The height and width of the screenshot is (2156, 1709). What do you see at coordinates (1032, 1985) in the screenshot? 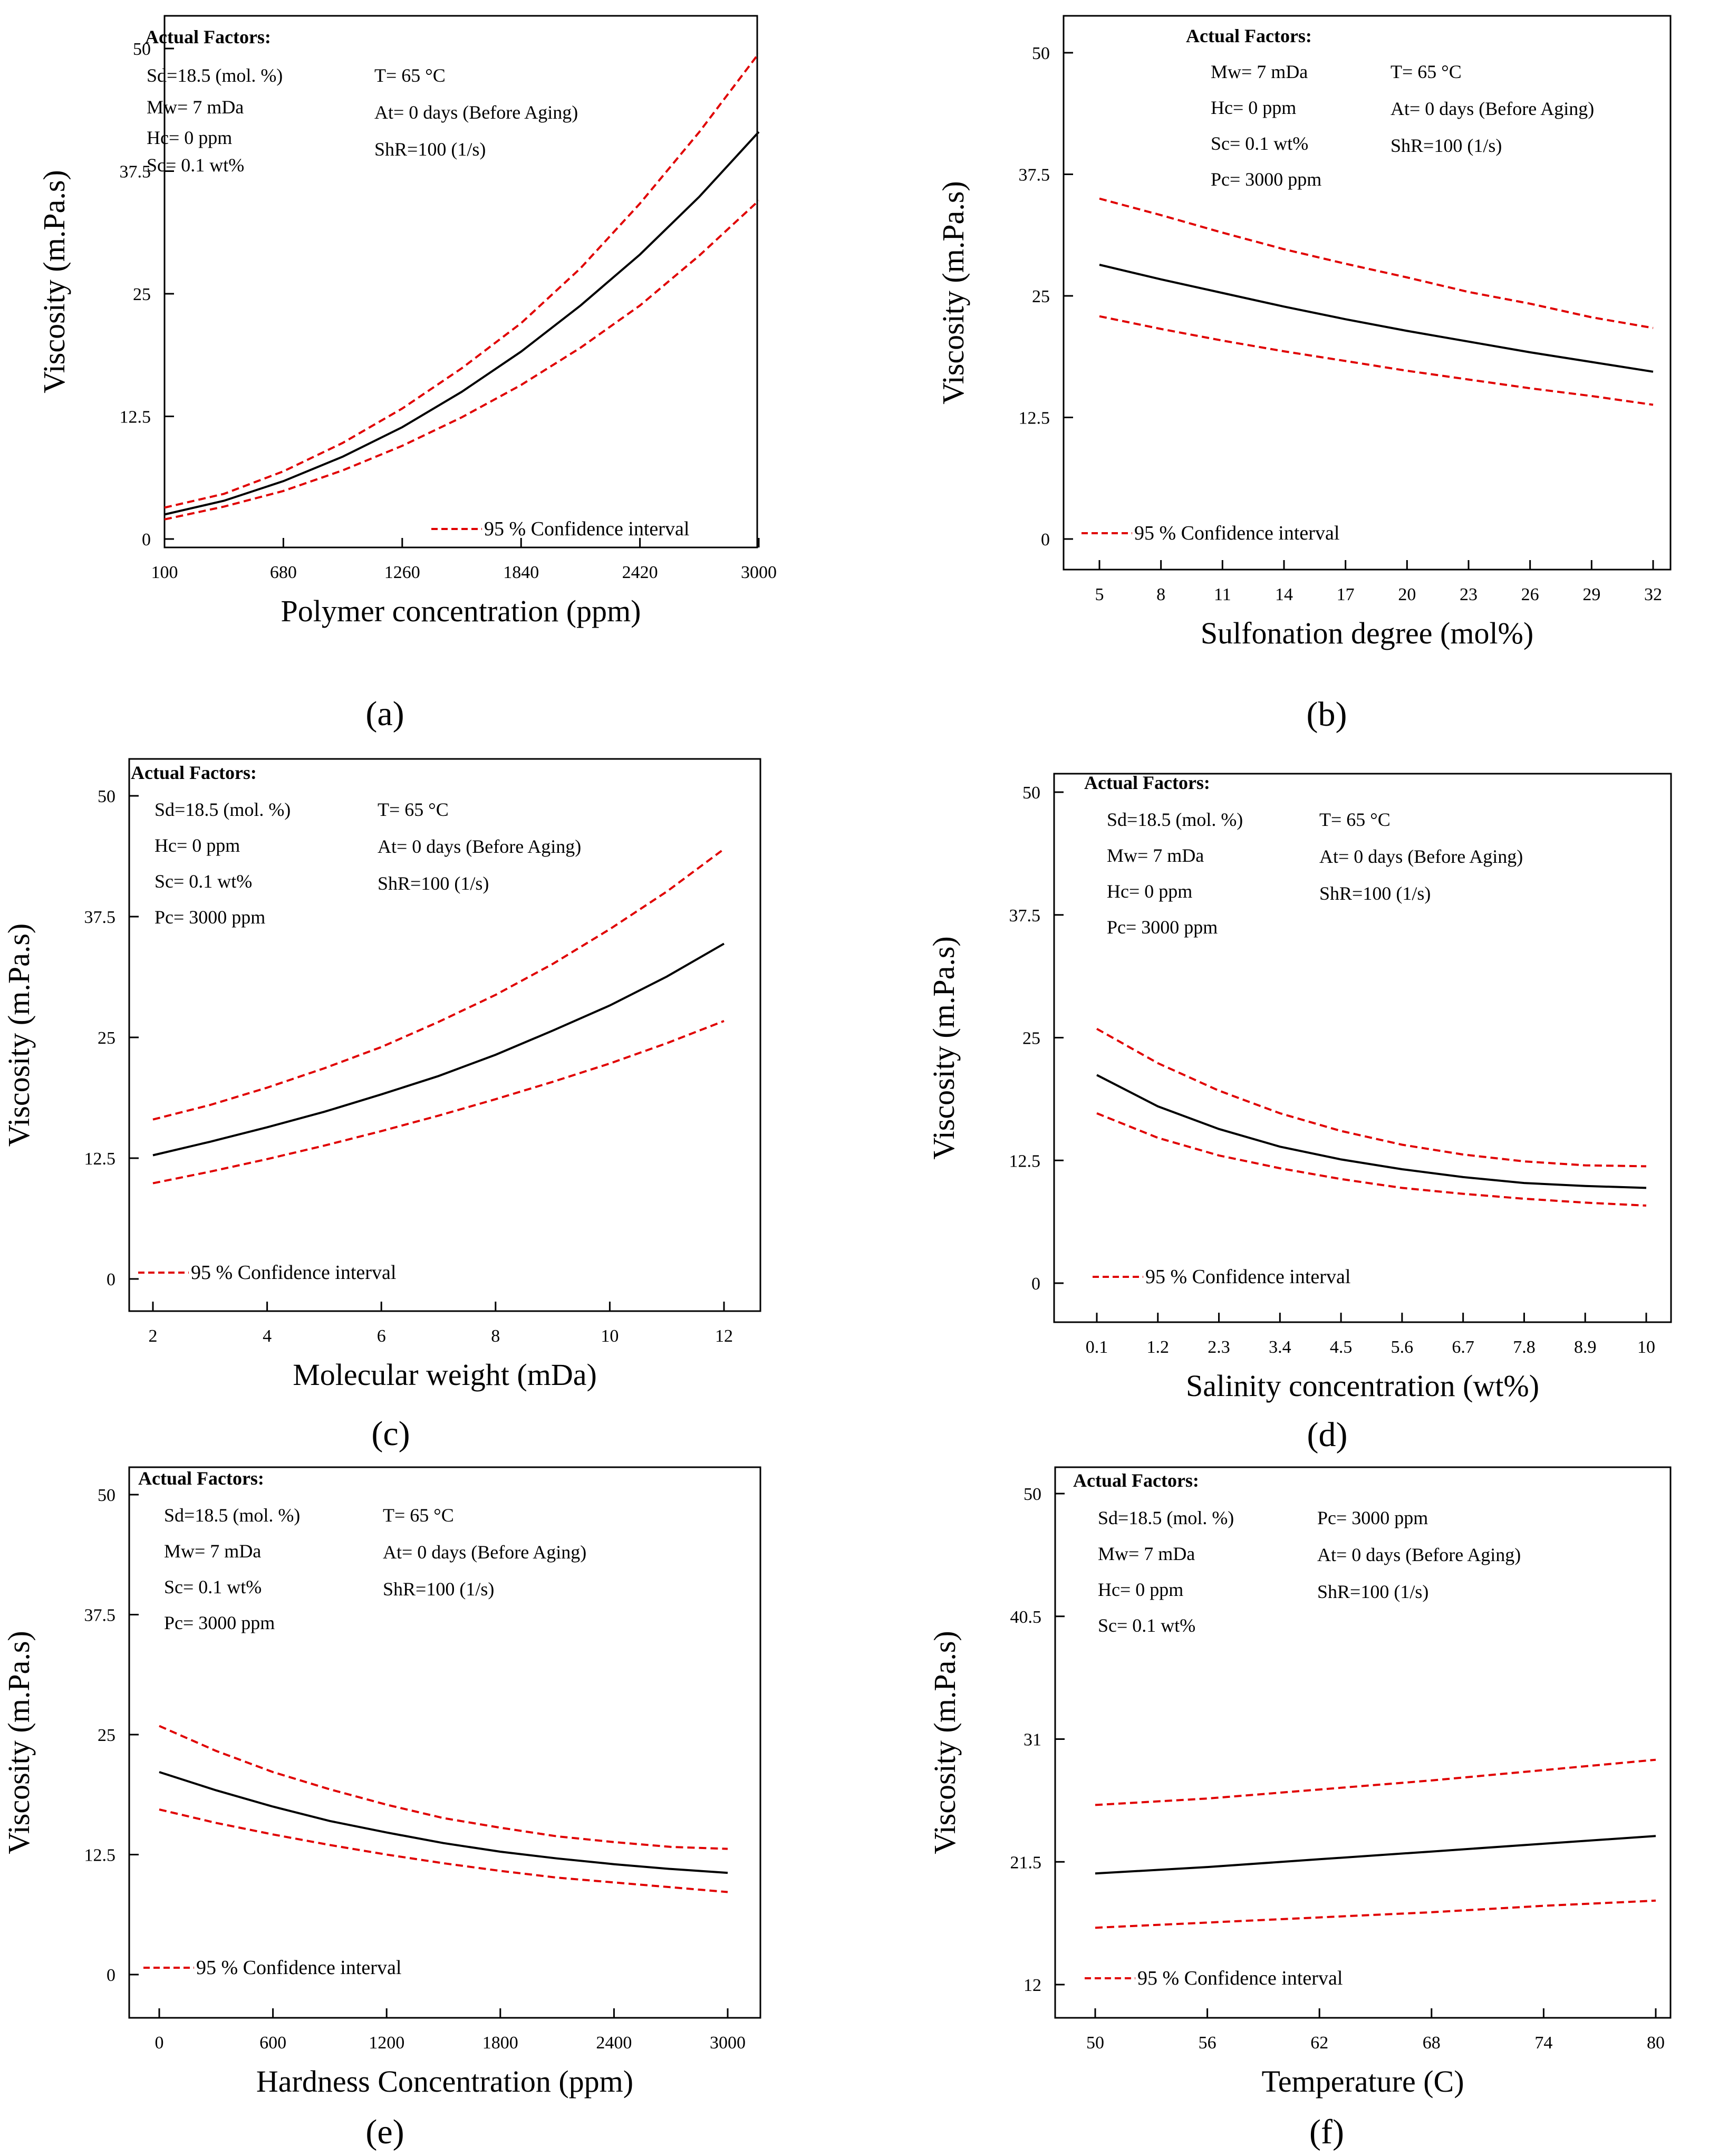
I see `y-tick-label: 12` at bounding box center [1032, 1985].